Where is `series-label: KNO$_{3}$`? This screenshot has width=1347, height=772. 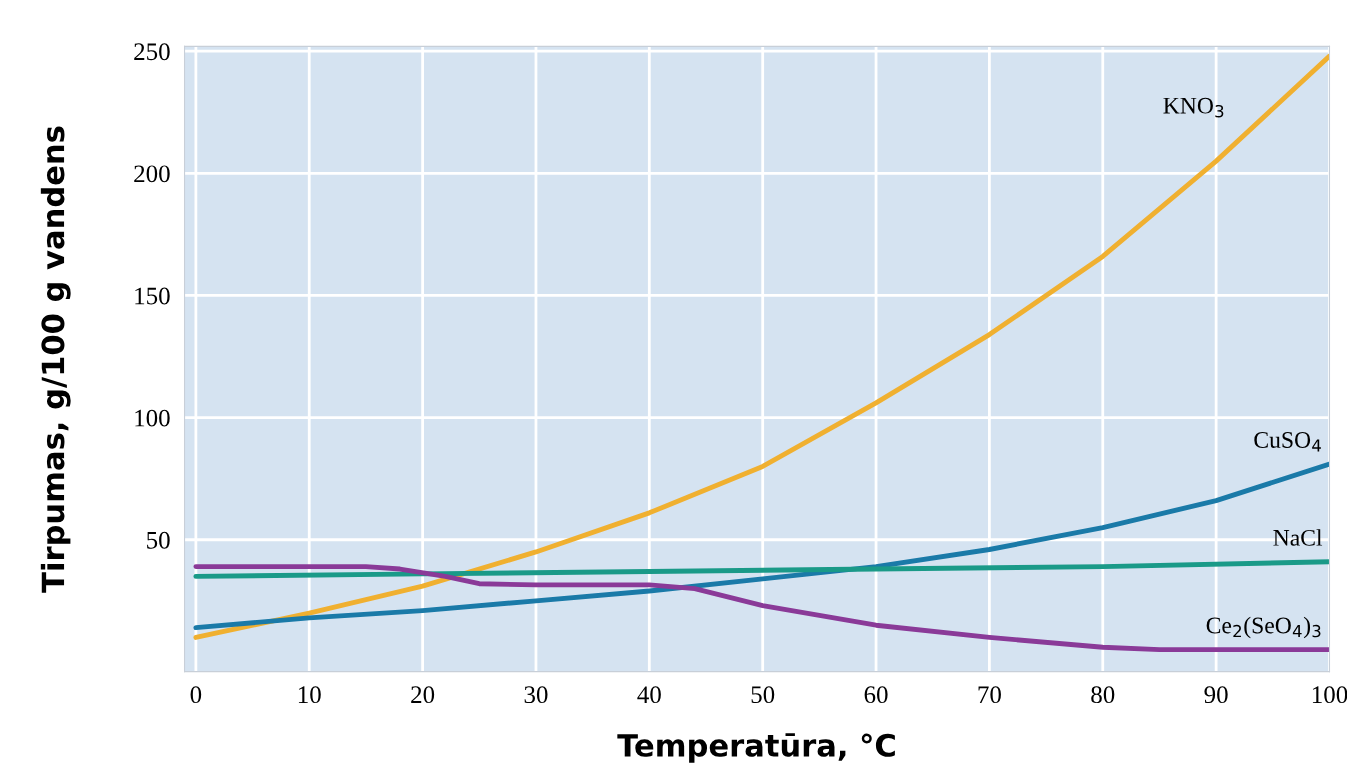
series-label: KNO$_{3}$ is located at coordinates (1193, 107).